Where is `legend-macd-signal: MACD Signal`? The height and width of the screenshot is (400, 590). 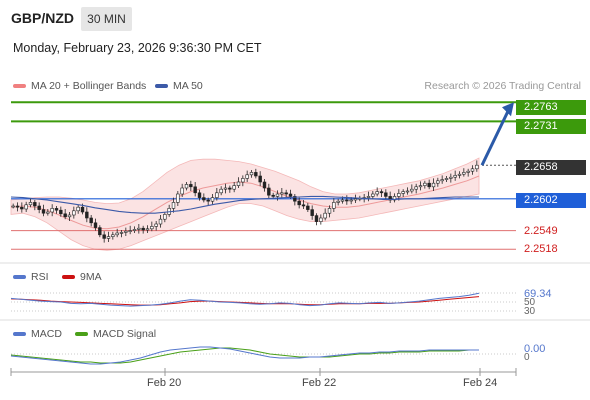
legend-macd-signal: MACD Signal is located at coordinates (115, 334).